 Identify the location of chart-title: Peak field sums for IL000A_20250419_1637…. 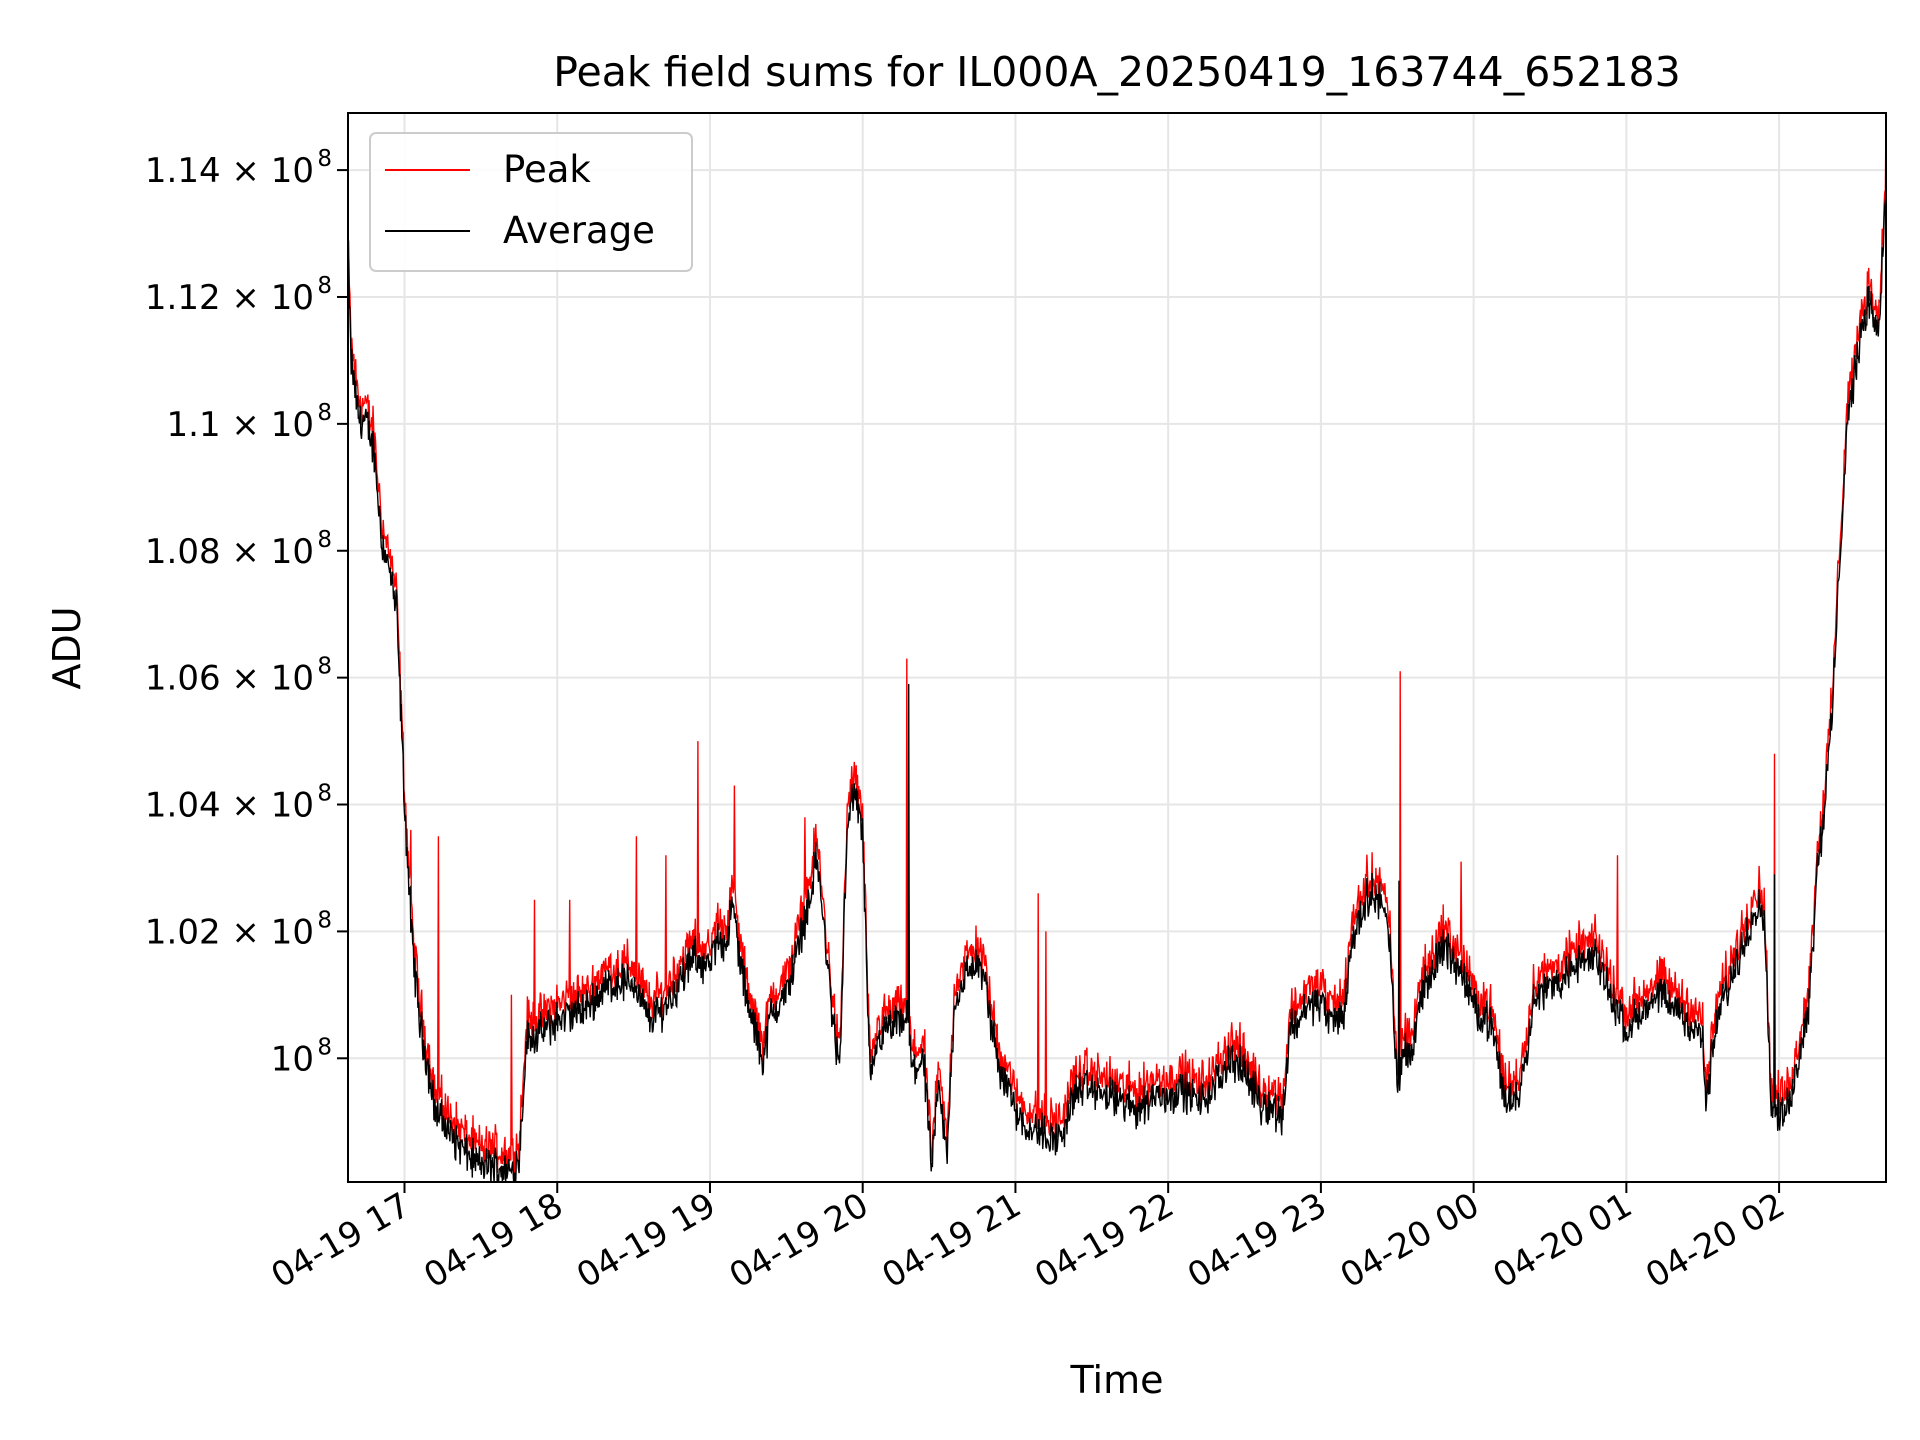
(1116, 72).